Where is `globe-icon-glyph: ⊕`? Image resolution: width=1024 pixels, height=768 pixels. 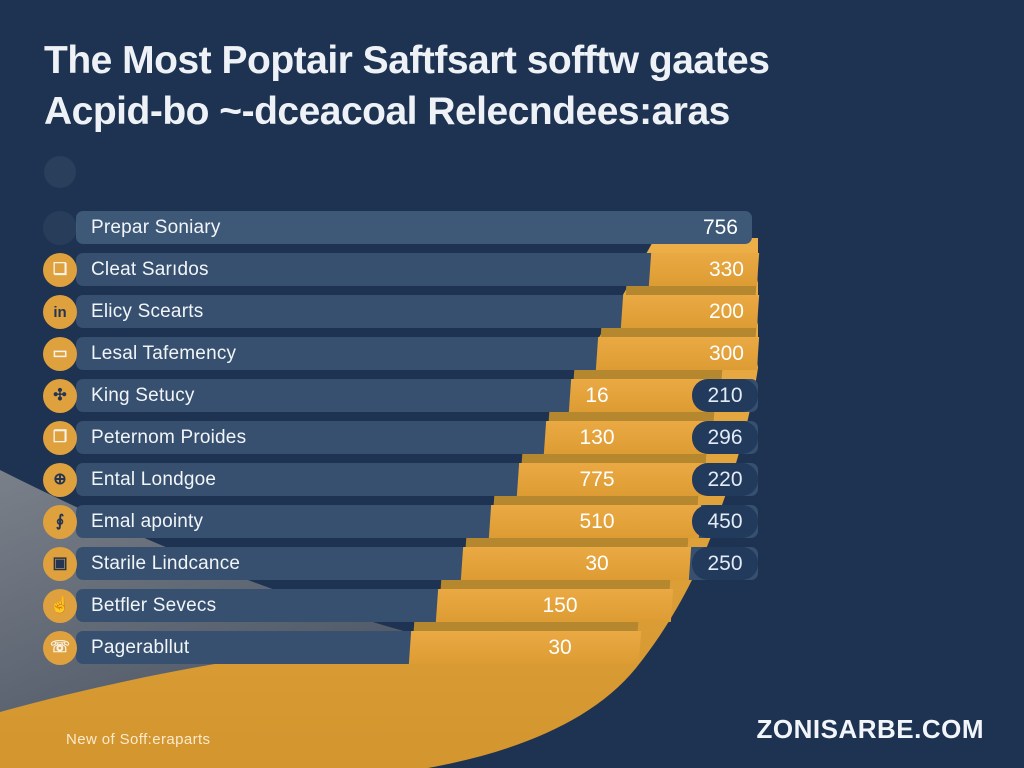 globe-icon-glyph: ⊕ is located at coordinates (60, 479).